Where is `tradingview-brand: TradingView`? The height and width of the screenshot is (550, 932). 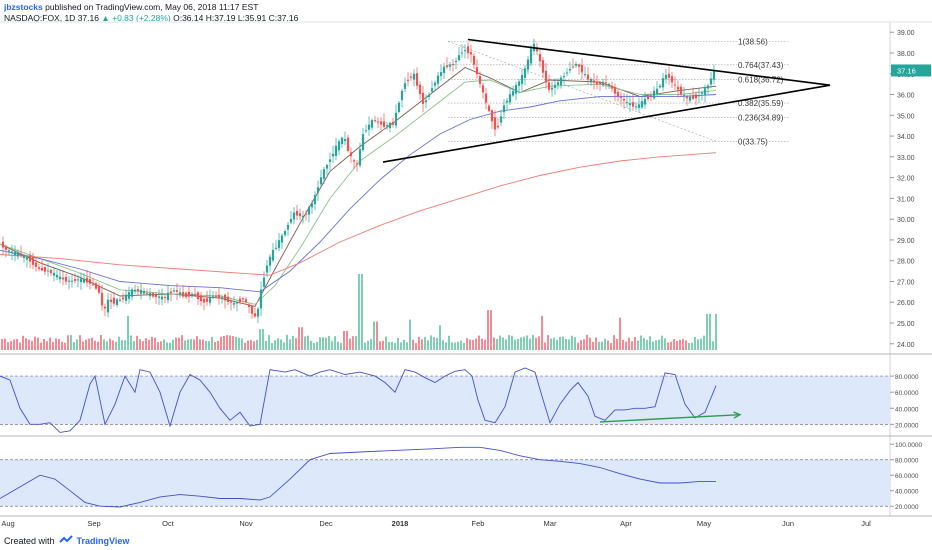 tradingview-brand: TradingView is located at coordinates (103, 541).